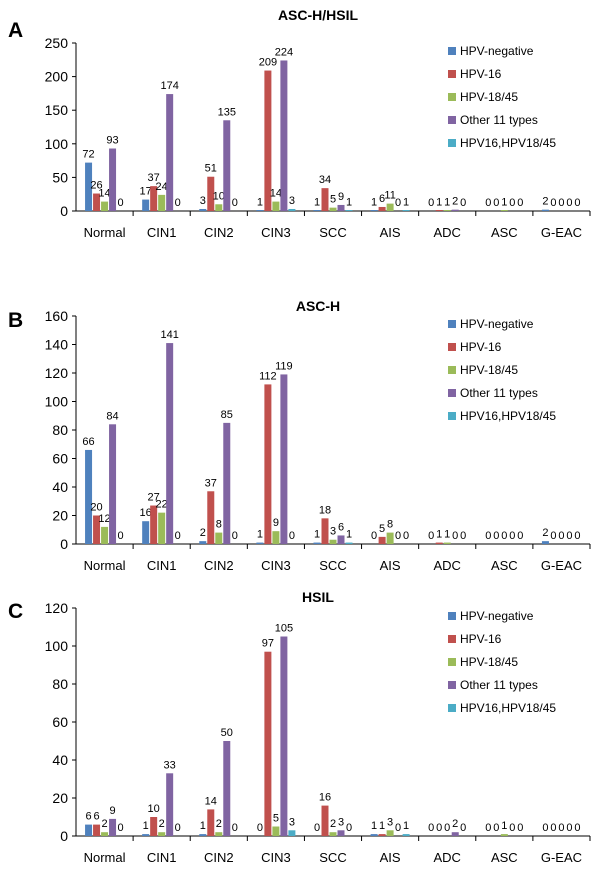  Describe the element at coordinates (154, 498) in the screenshot. I see `data-label: 27` at that location.